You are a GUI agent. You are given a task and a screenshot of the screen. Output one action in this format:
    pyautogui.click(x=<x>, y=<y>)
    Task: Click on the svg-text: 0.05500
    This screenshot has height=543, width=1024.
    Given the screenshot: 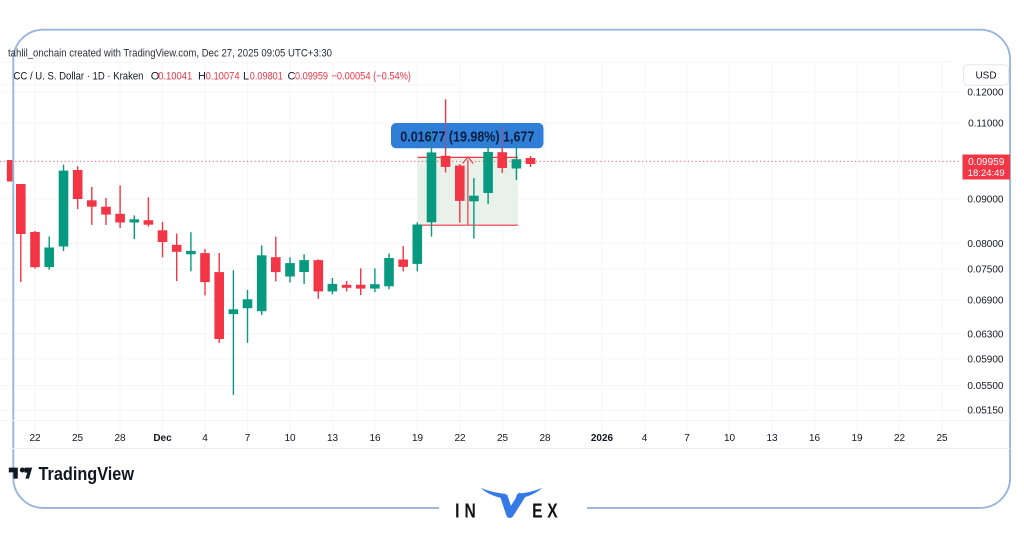 What is the action you would take?
    pyautogui.click(x=985, y=386)
    